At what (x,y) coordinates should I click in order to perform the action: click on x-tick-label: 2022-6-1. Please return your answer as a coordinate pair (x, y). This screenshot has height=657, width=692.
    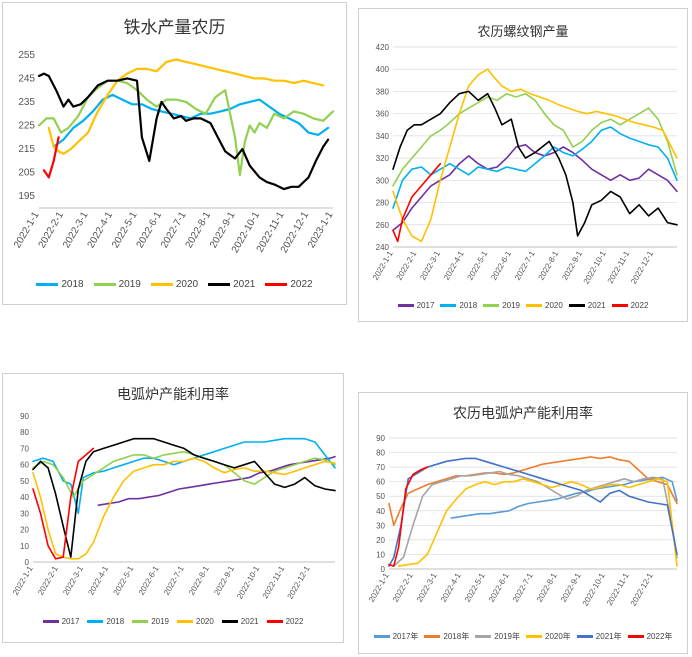
    Looking at the image, I should click on (149, 580).